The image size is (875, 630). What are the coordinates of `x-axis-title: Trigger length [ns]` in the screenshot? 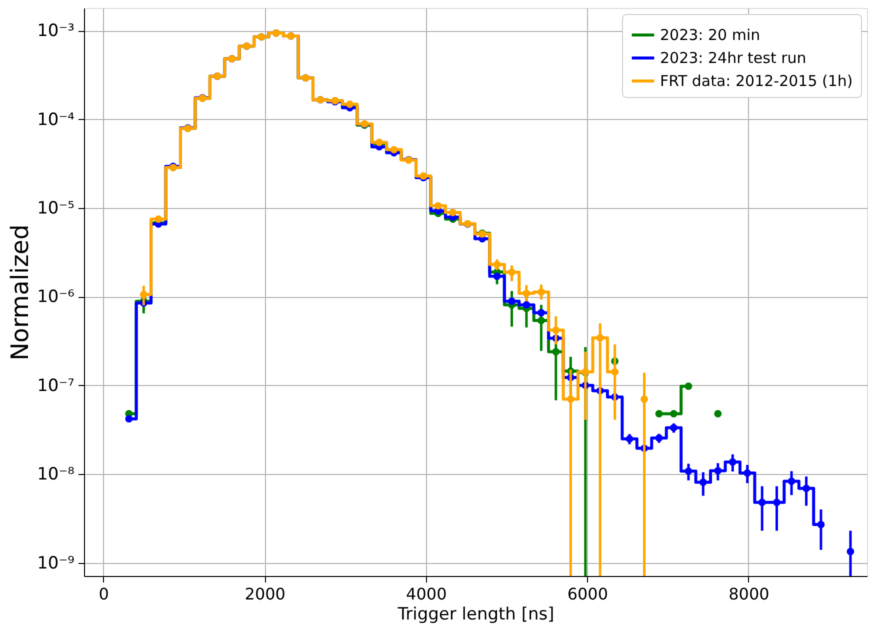 It's located at (475, 614).